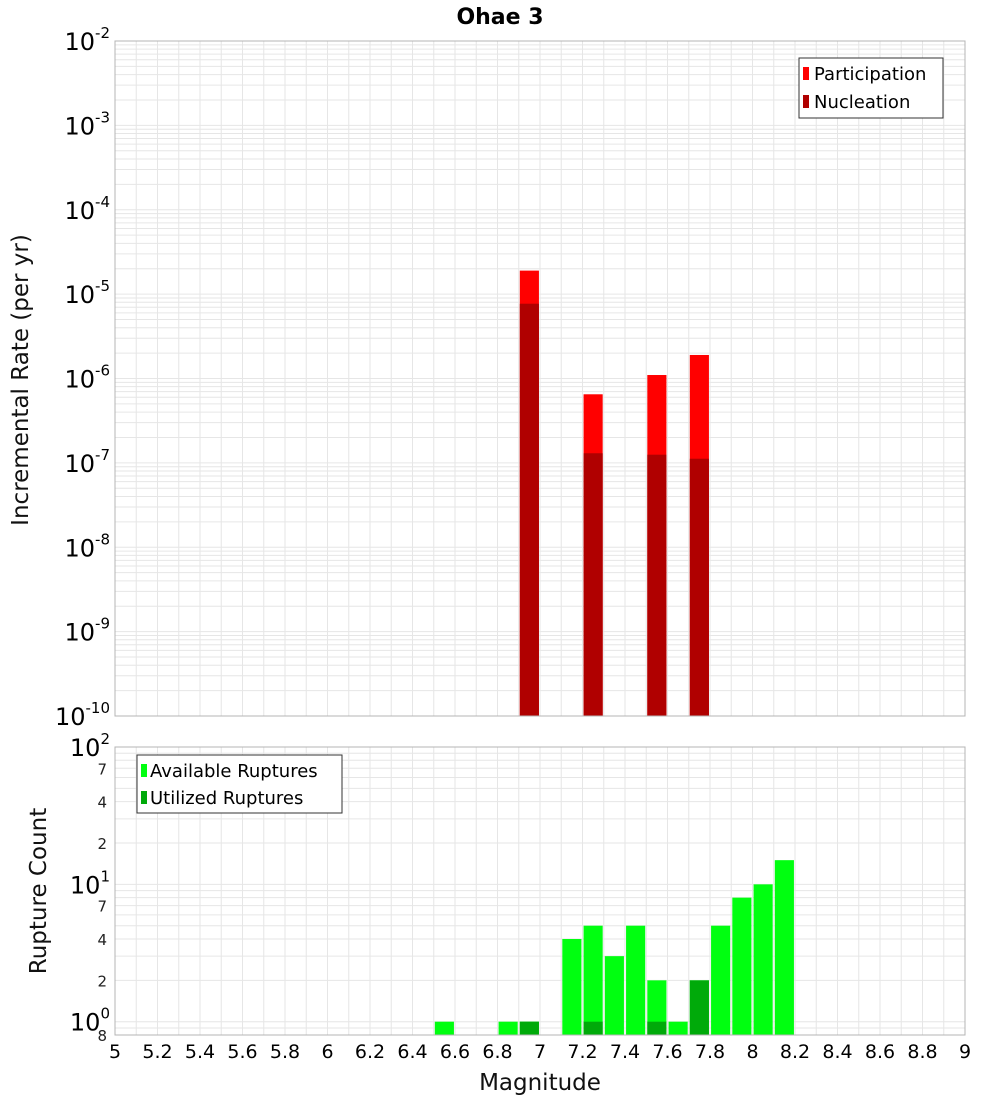 The height and width of the screenshot is (1100, 1000). Describe the element at coordinates (862, 102) in the screenshot. I see `nucleation-legend-label: Nucleation` at that location.